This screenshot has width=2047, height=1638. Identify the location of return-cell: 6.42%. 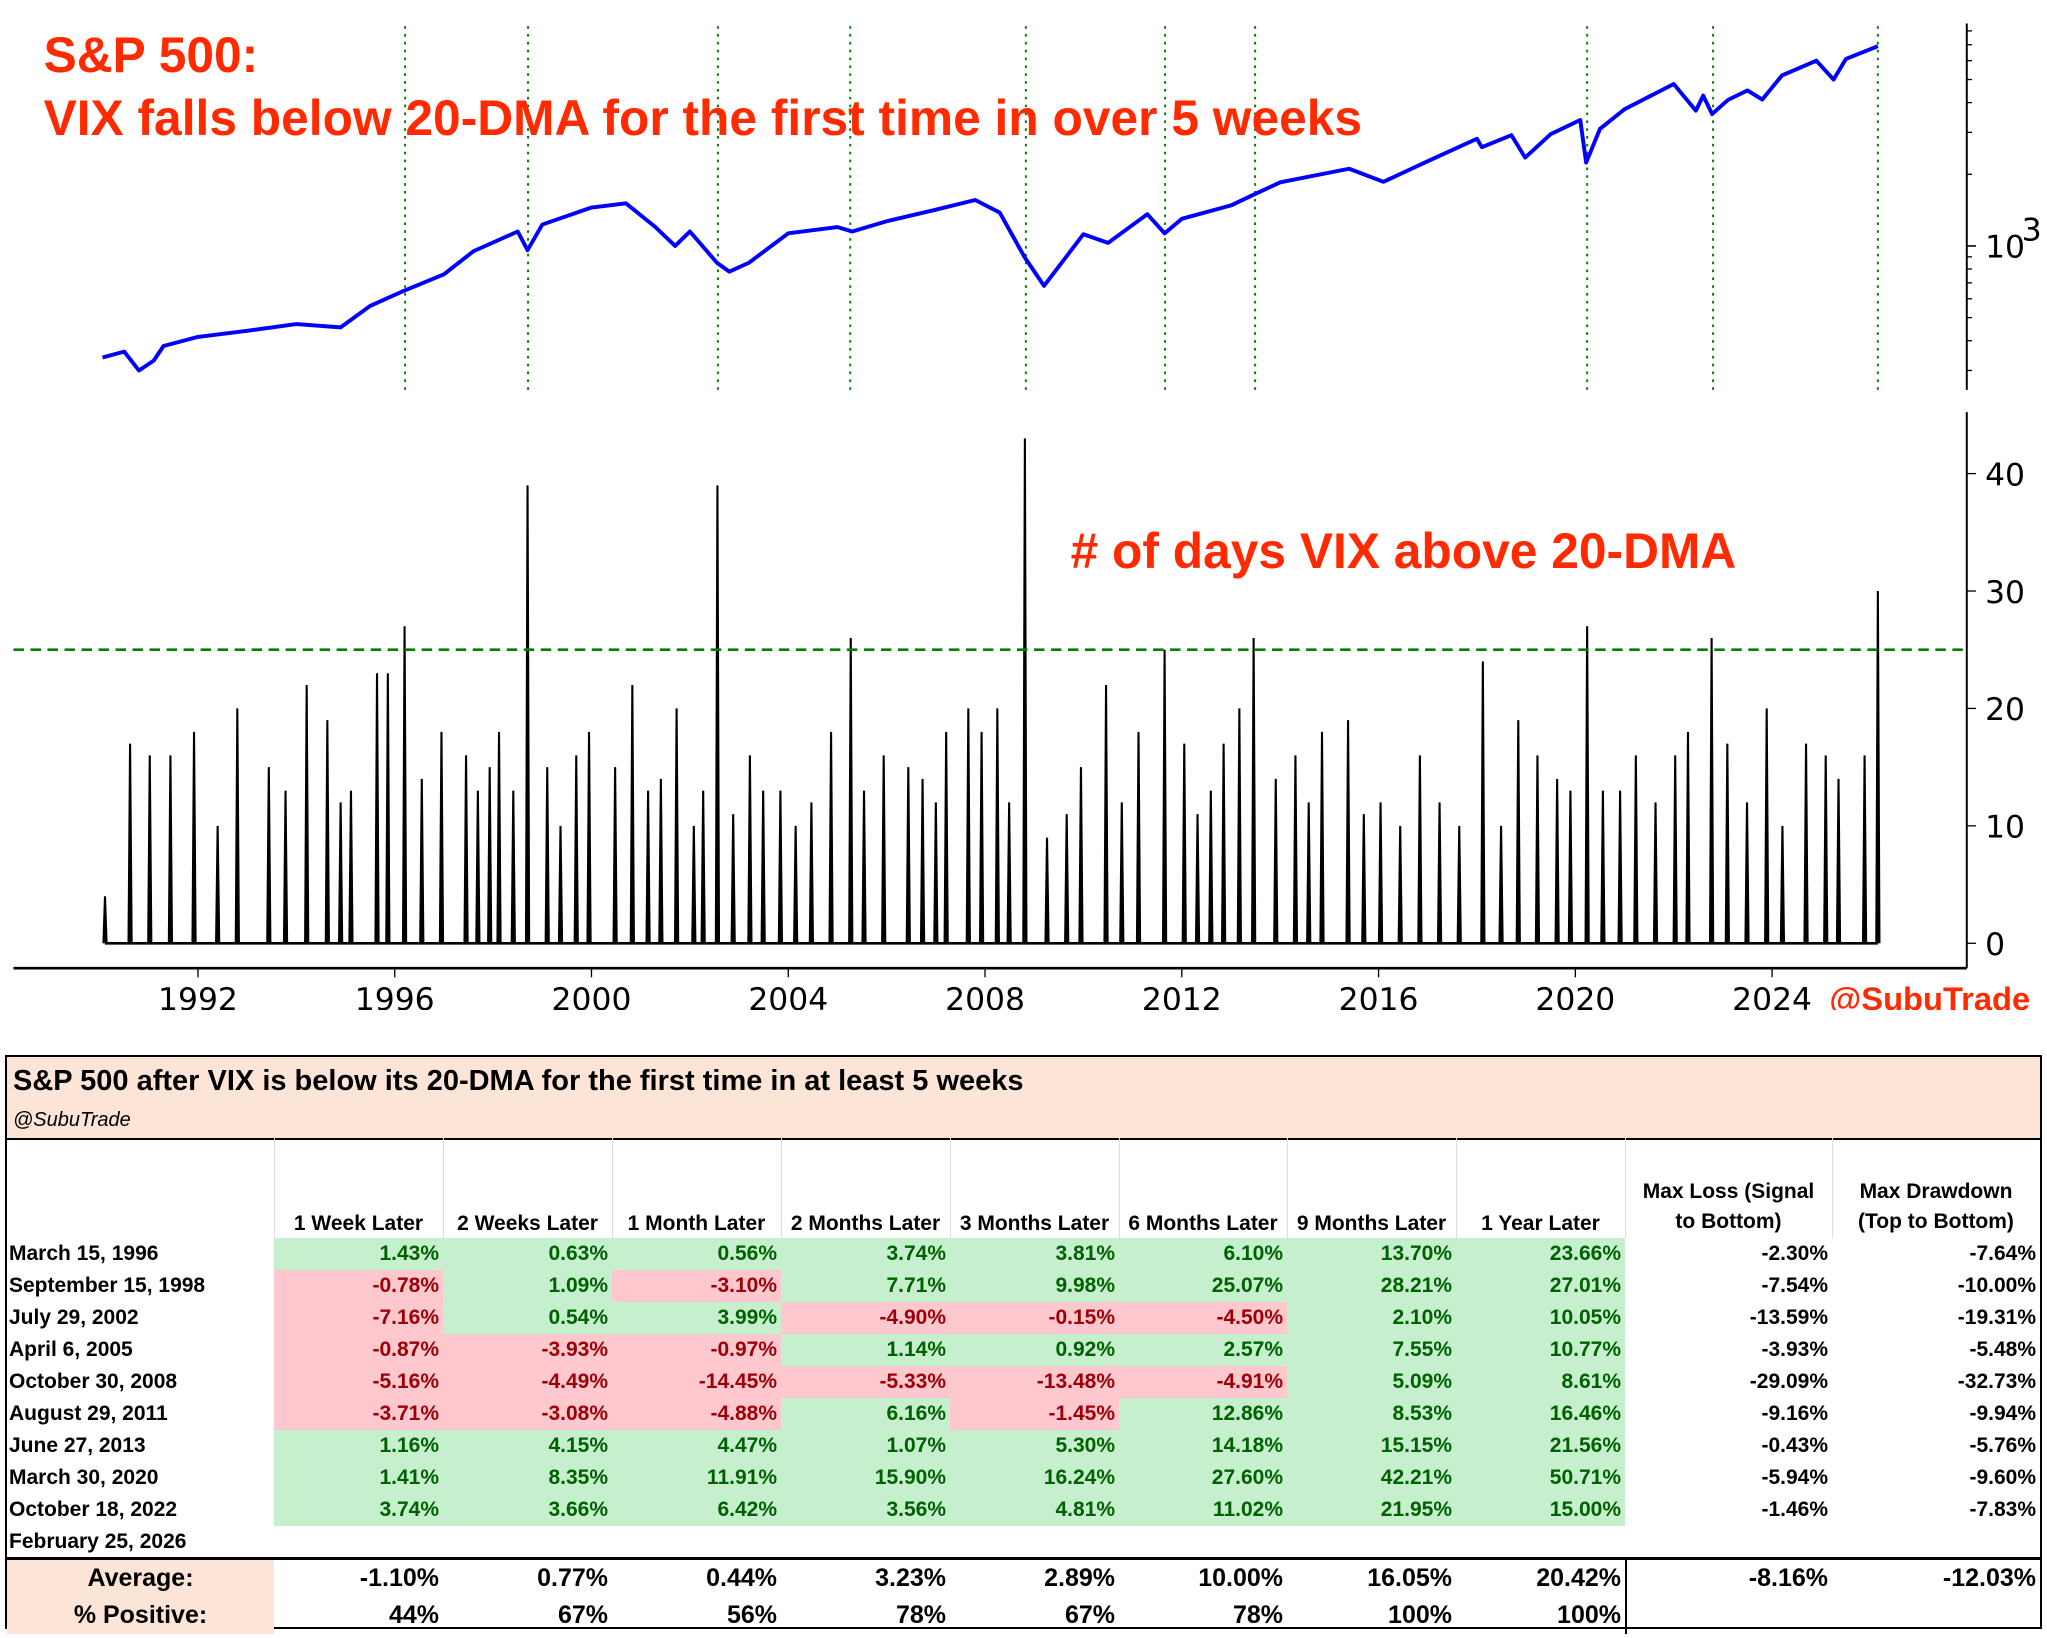
(696, 1510).